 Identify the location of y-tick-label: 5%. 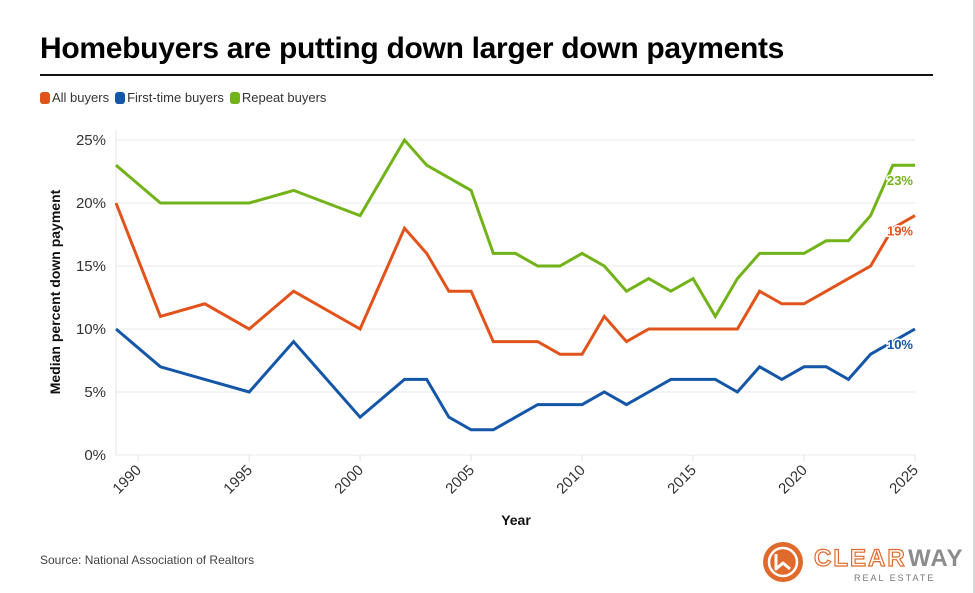
(95, 392).